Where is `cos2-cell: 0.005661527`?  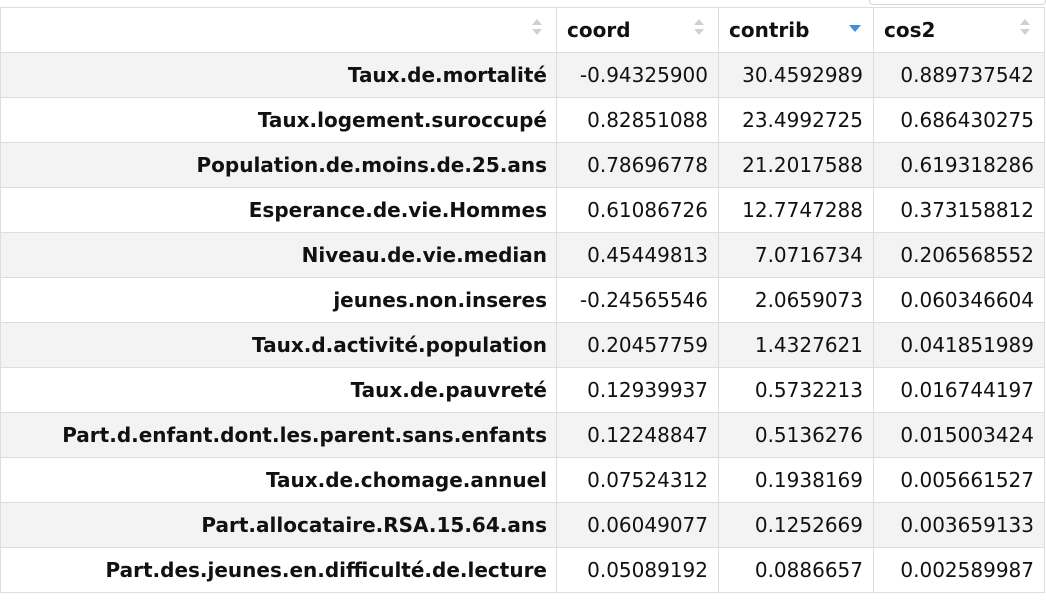 cos2-cell: 0.005661527 is located at coordinates (959, 480).